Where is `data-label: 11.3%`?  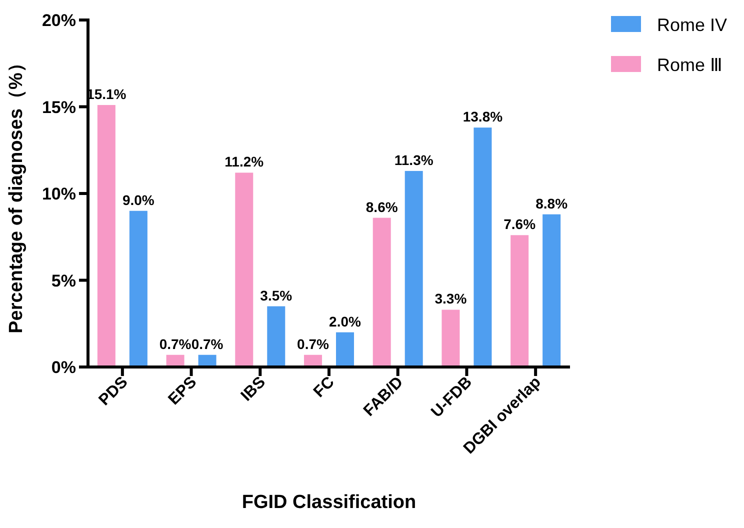 data-label: 11.3% is located at coordinates (414, 160).